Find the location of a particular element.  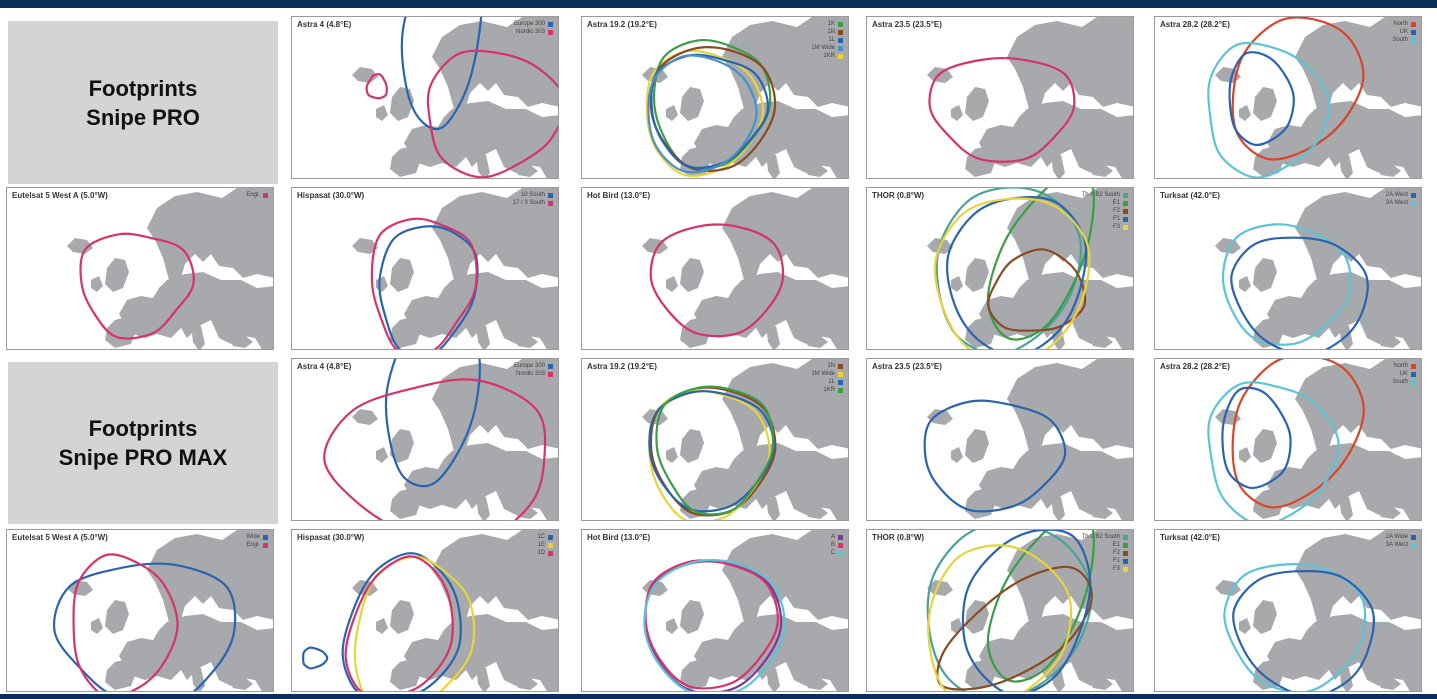

map-title: Astra 28.2 (28.2°E) is located at coordinates (1195, 24).